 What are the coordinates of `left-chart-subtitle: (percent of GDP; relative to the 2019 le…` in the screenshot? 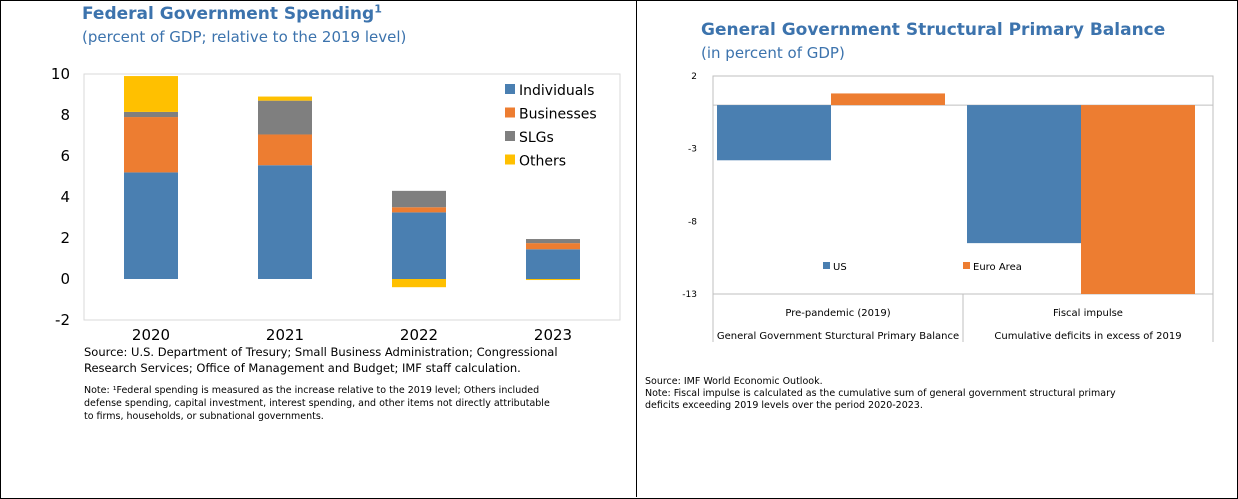 It's located at (244, 37).